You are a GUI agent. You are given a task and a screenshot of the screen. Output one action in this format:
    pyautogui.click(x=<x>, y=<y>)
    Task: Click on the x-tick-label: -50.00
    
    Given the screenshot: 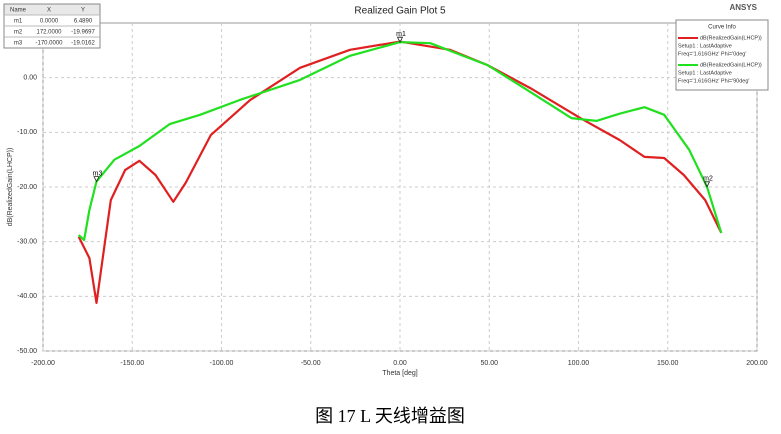 What is the action you would take?
    pyautogui.click(x=311, y=363)
    